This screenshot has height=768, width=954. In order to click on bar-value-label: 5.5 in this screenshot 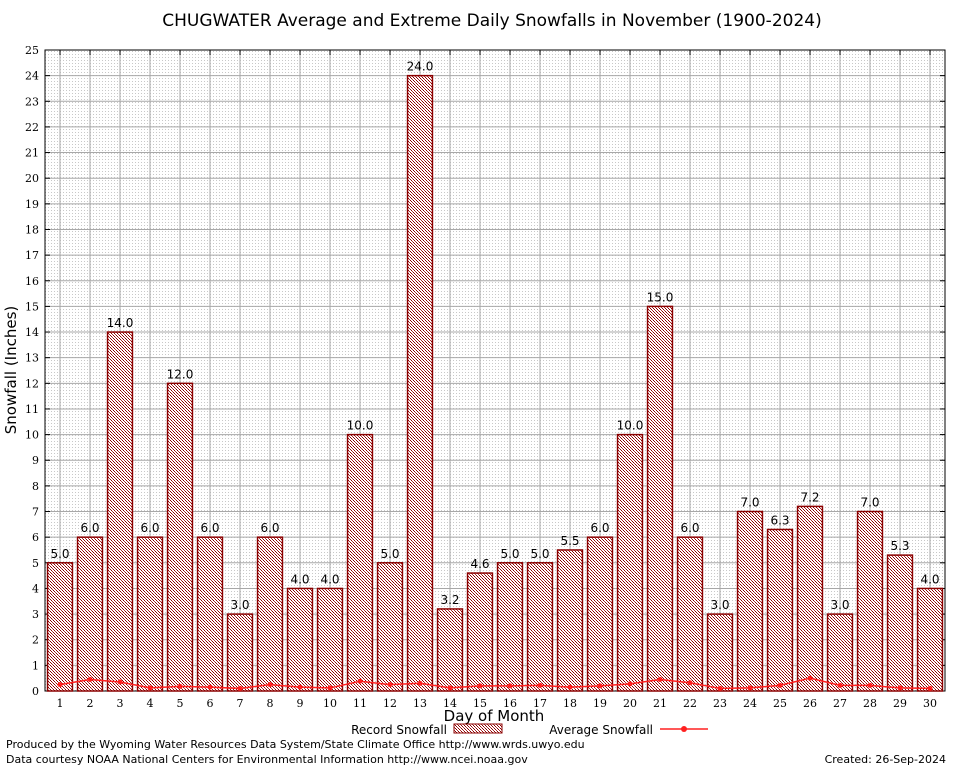, I will do `click(569, 541)`.